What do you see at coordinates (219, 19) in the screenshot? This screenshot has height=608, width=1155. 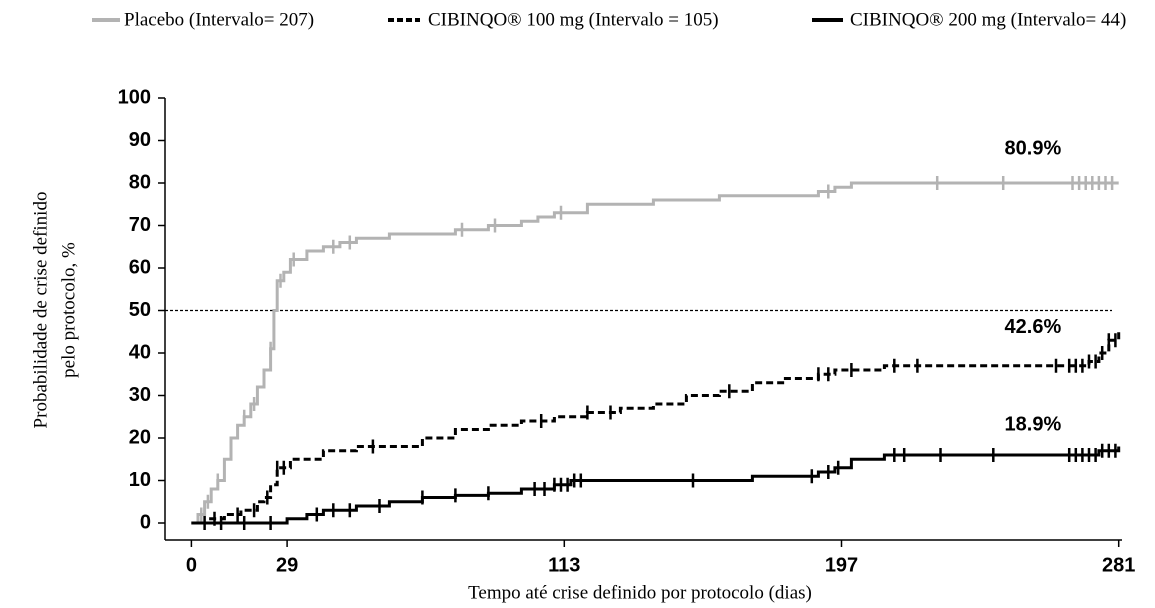 I see `legend-label: Placebo (Intervalo= 207)` at bounding box center [219, 19].